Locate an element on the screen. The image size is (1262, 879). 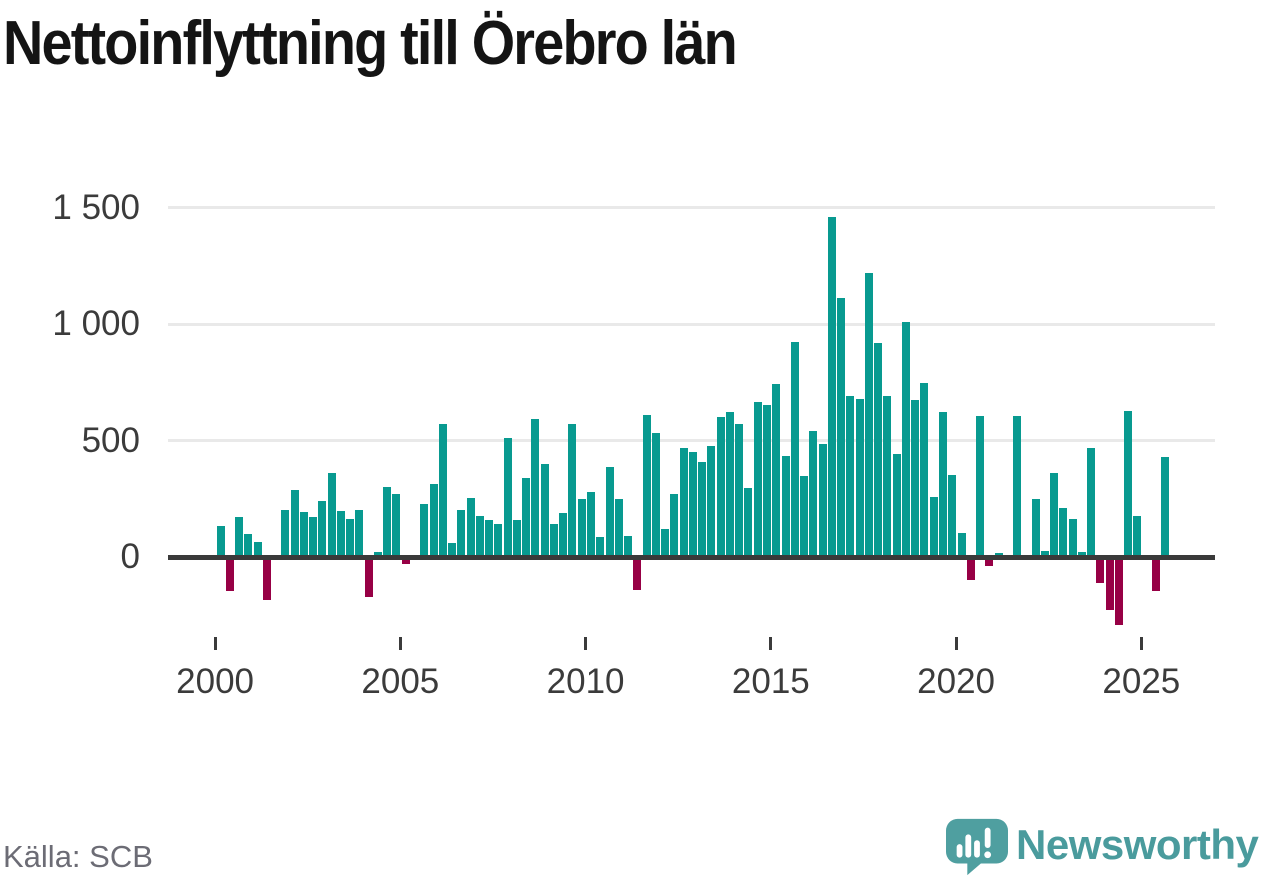
bar-2023q3 is located at coordinates (1091, 502).